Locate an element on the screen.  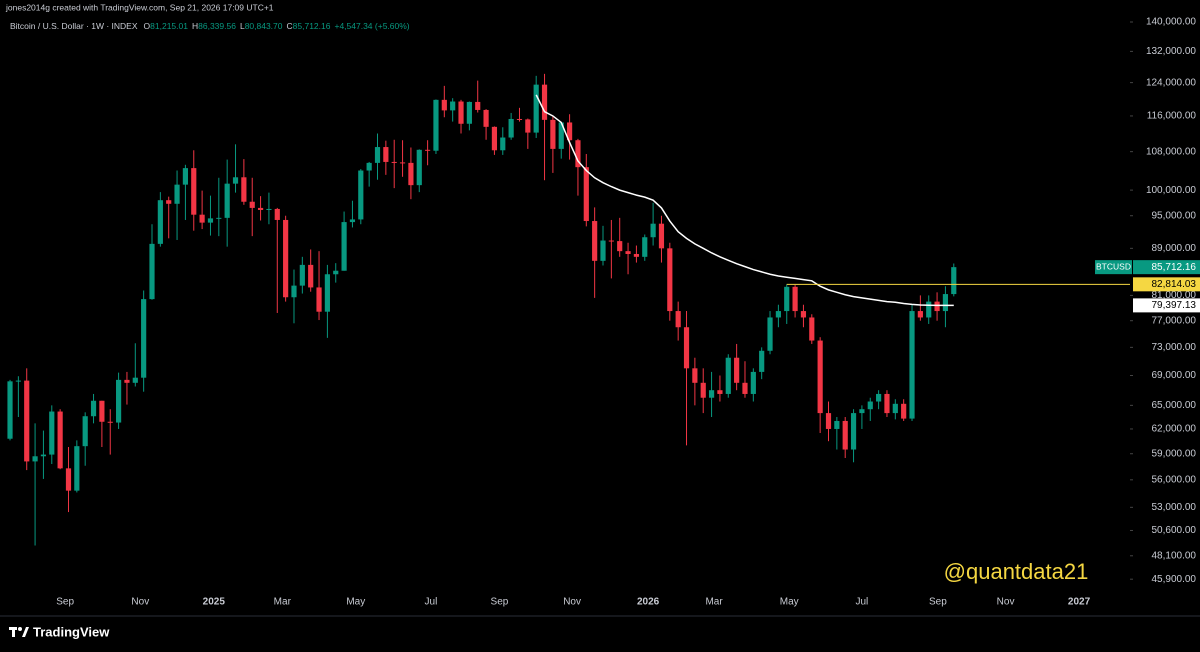
y-tick-label: 73,000.00 is located at coordinates (1174, 347).